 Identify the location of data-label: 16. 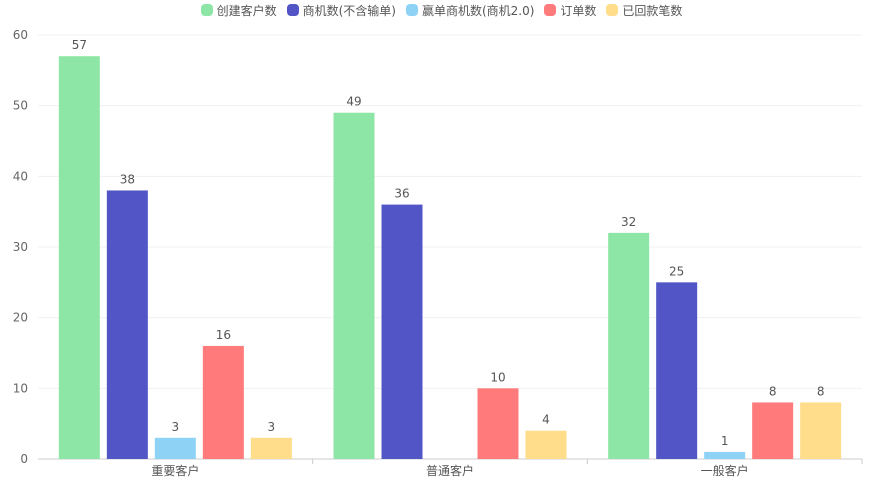
(223, 335).